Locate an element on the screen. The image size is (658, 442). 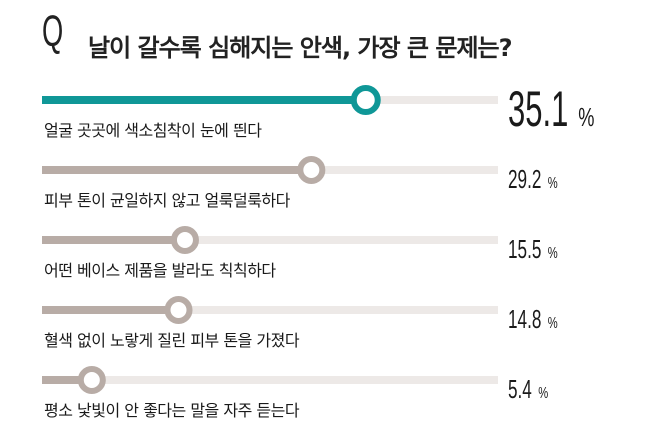
bar-row: 어떤 베이스 제품을 발라도 칙칙하다 15.5% is located at coordinates (300, 253).